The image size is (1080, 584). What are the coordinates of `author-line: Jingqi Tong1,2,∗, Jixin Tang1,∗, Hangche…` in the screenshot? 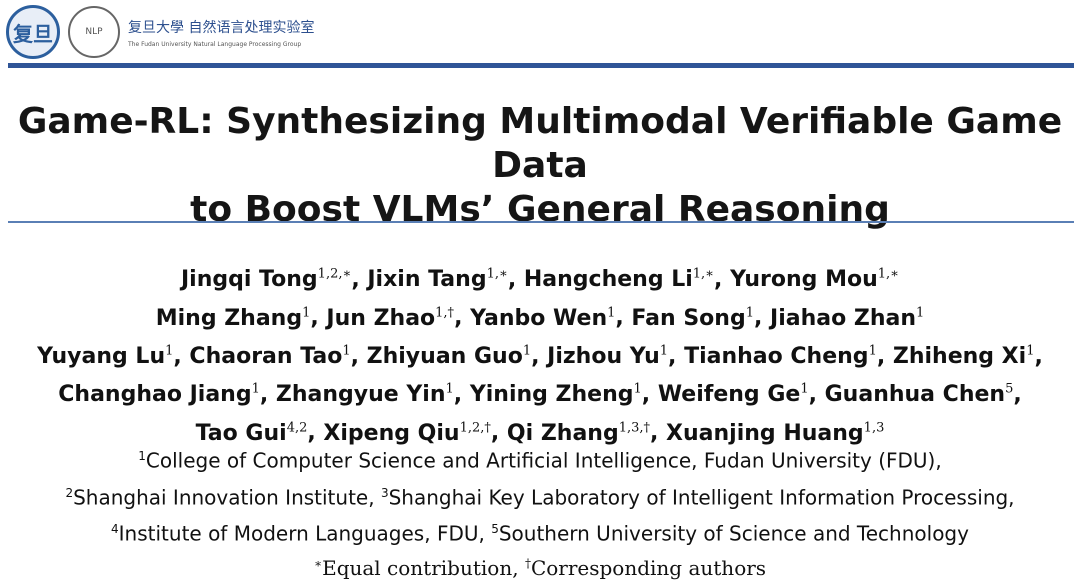 It's located at (540, 280).